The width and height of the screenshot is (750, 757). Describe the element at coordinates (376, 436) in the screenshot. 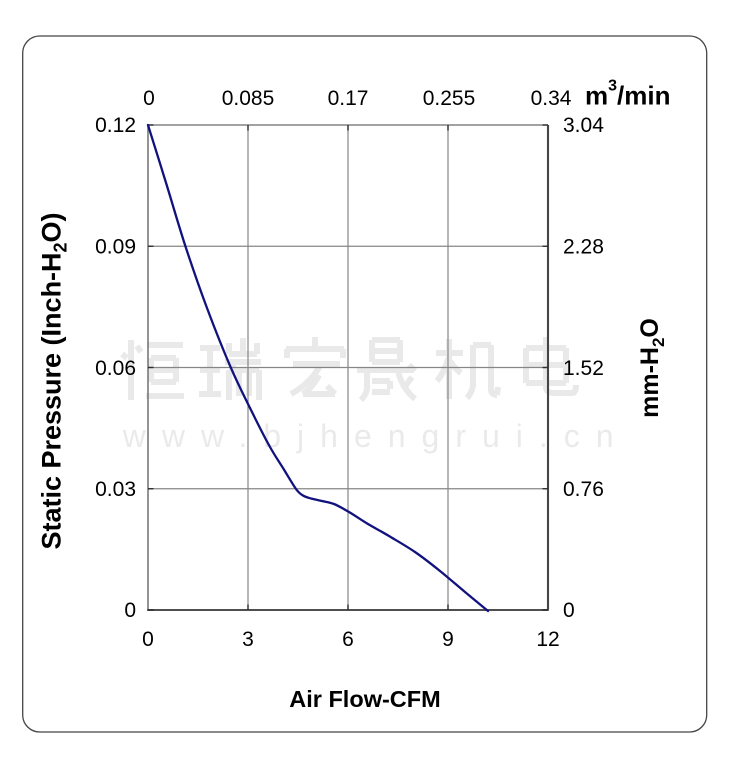

I see `svg-text: www.bjhengrui.cn` at that location.